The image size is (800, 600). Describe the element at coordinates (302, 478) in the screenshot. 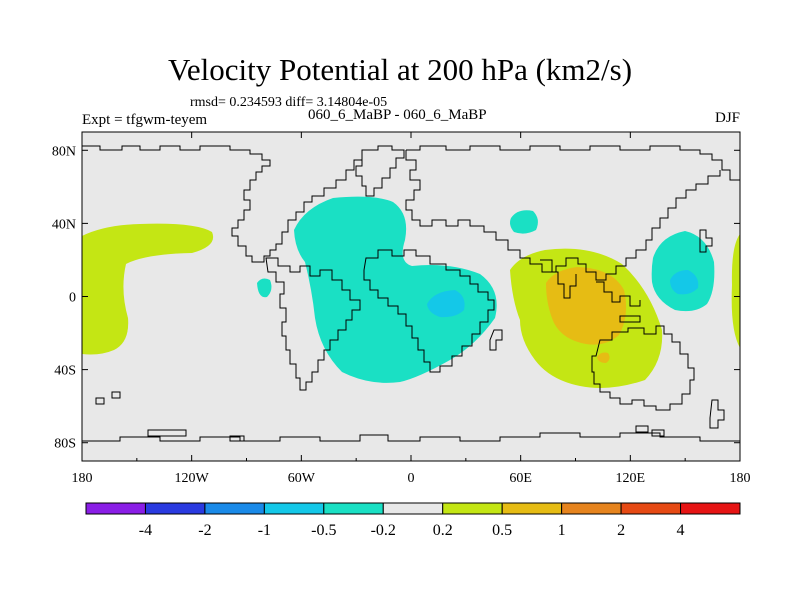

I see `x-tick-label: 60W` at that location.